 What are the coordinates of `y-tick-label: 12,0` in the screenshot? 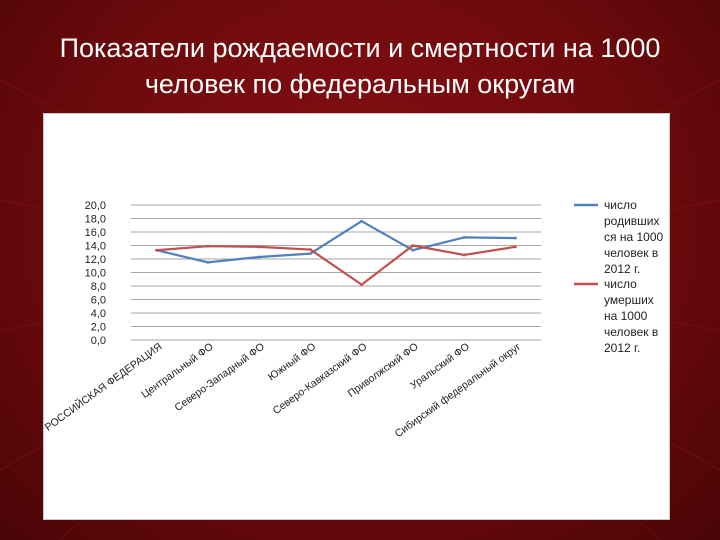 It's located at (95, 260).